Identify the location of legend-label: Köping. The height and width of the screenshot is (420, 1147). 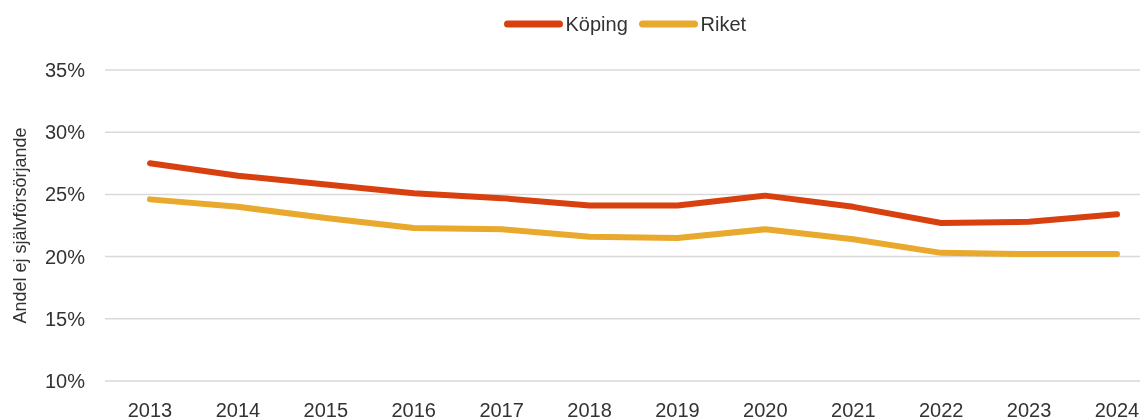
(596, 24).